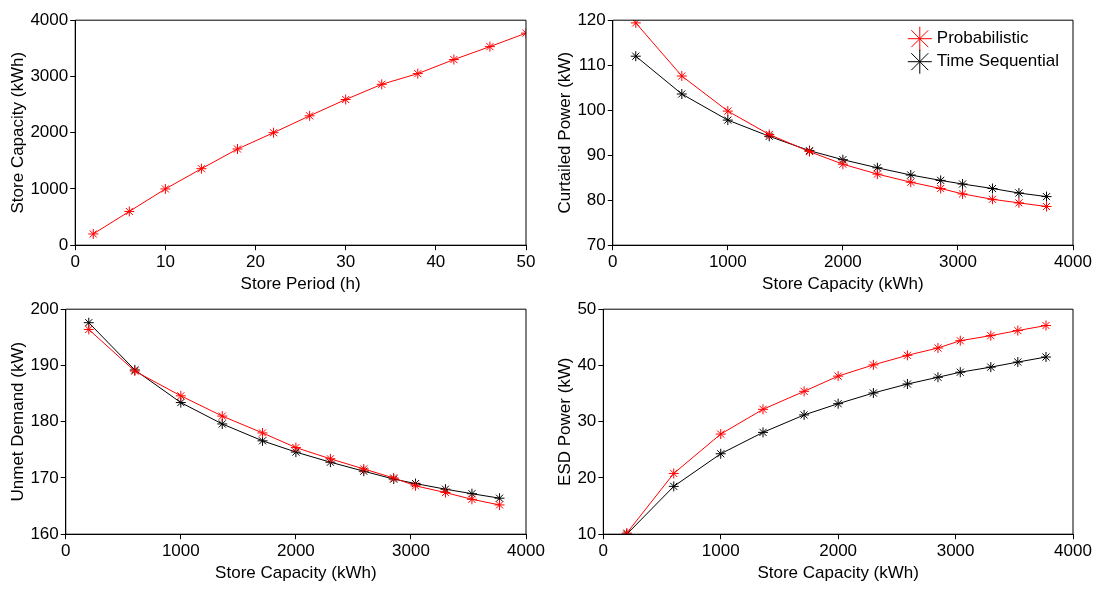 This screenshot has height=594, width=1103. I want to click on y-tick-label: 80, so click(596, 199).